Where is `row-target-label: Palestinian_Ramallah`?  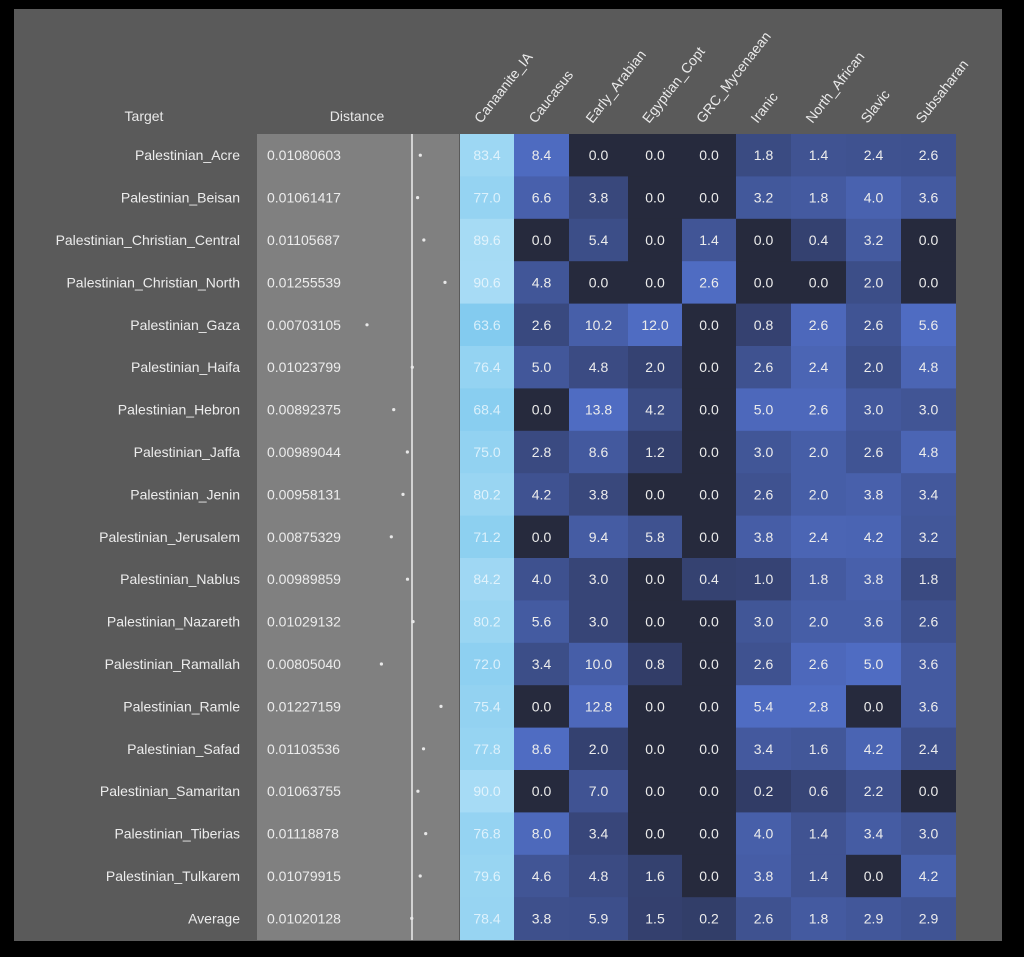
row-target-label: Palestinian_Ramallah is located at coordinates (172, 664).